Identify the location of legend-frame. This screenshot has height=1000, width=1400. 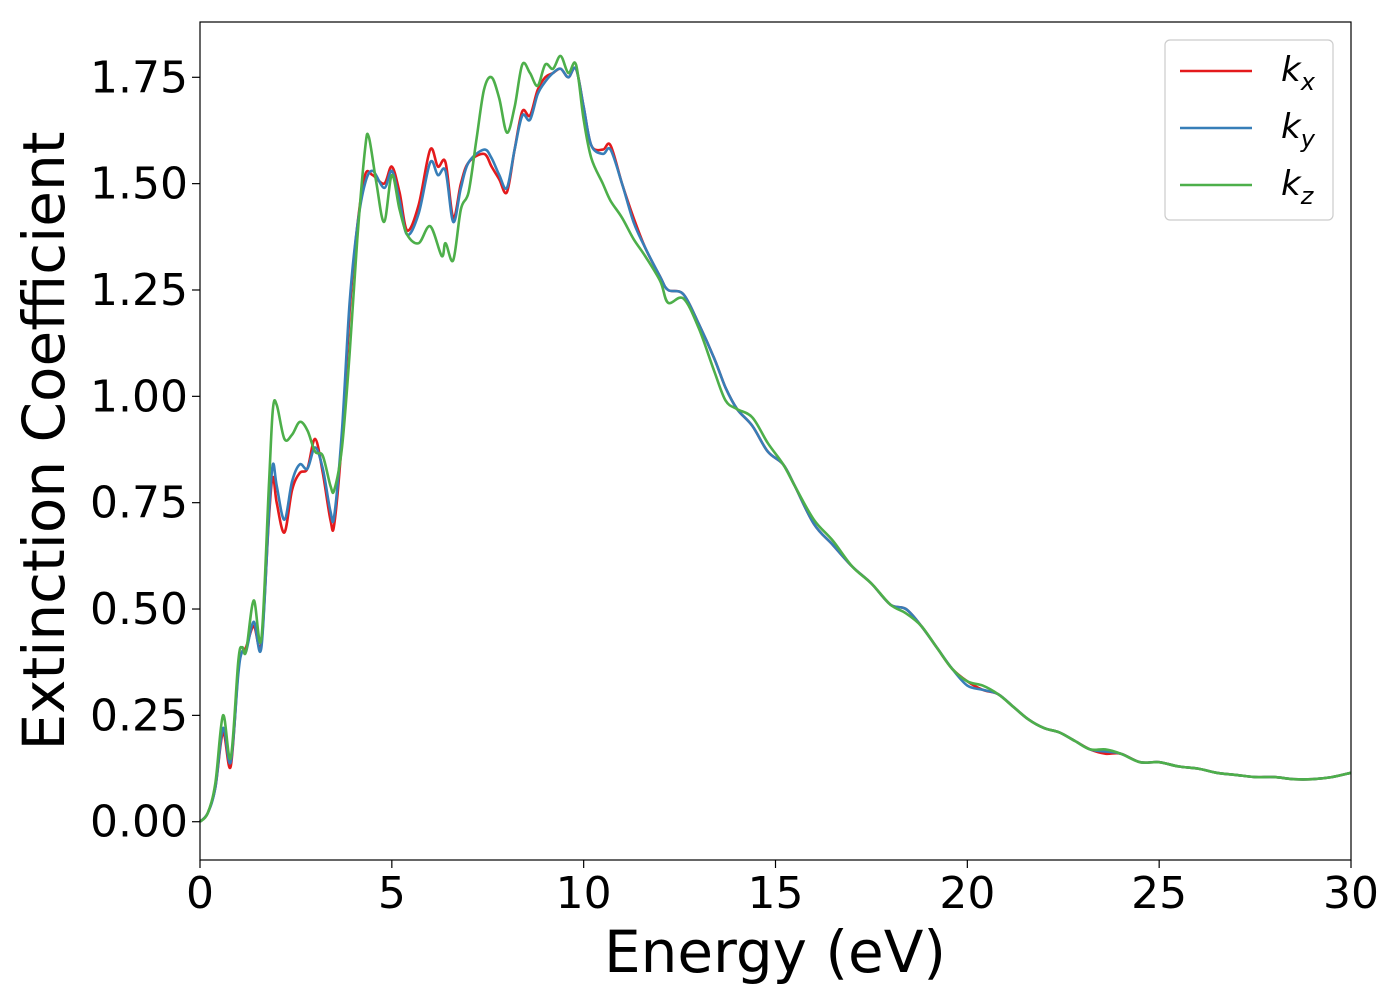
(1249, 130).